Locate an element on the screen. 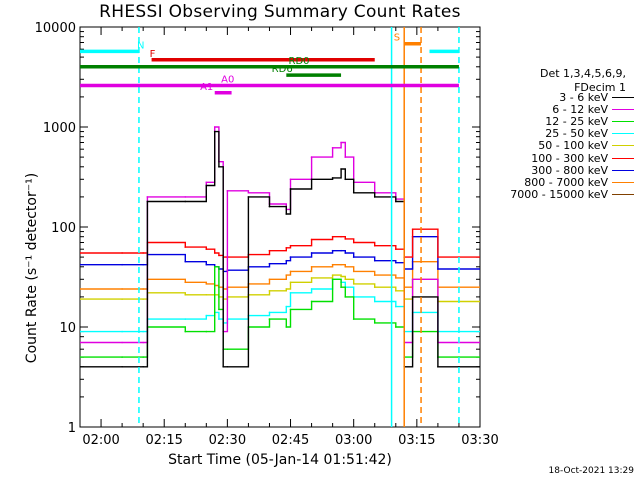  y-tick-label: 10000 is located at coordinates (55, 28).